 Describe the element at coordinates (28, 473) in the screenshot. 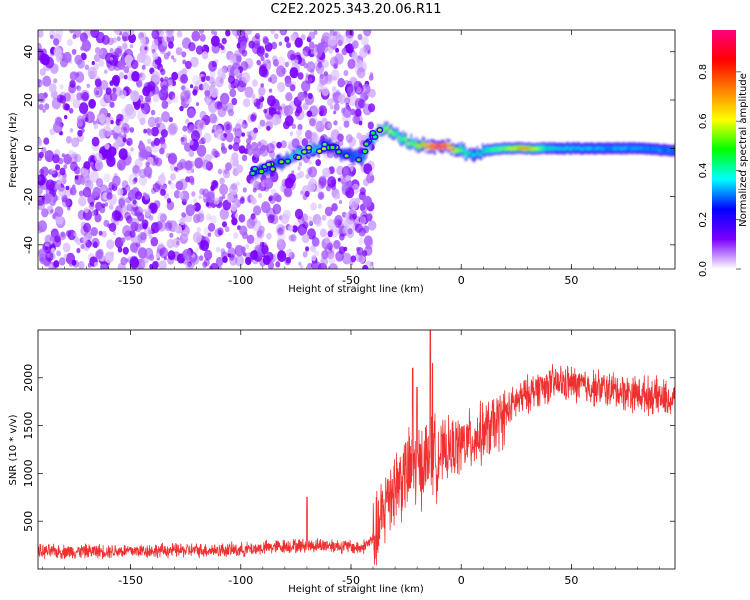

I see `snr-y-tick-label: 1000` at that location.